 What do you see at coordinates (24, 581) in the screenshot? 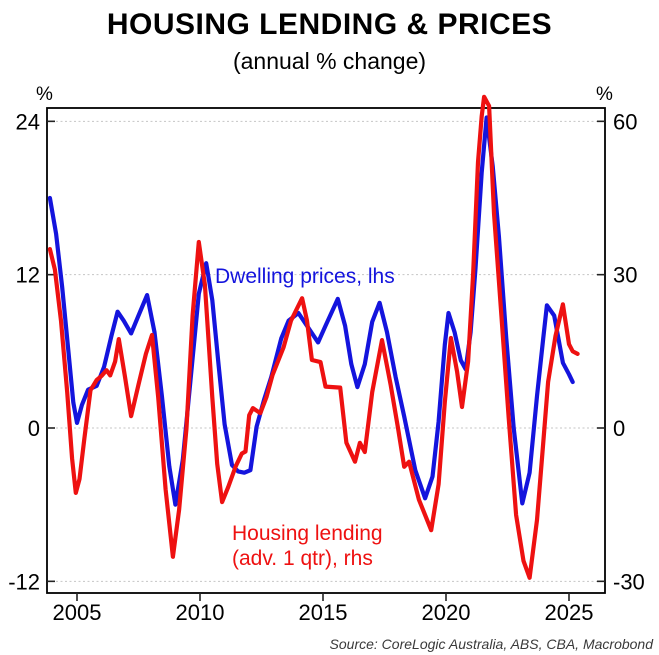
I see `left-axis-tick-label: -12` at bounding box center [24, 581].